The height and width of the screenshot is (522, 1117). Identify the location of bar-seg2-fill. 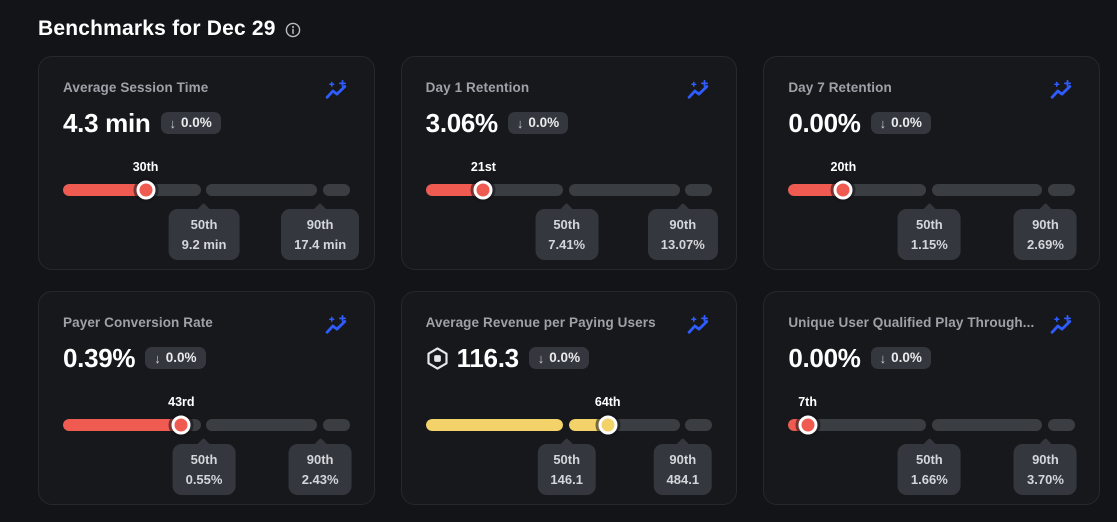
(588, 425).